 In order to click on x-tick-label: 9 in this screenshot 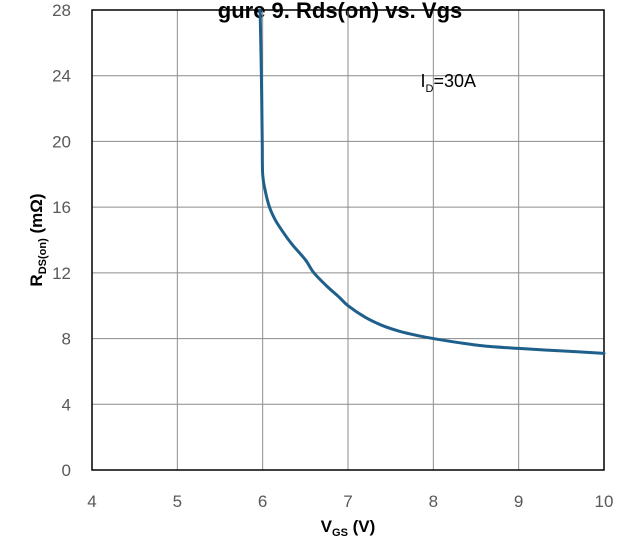, I will do `click(518, 501)`.